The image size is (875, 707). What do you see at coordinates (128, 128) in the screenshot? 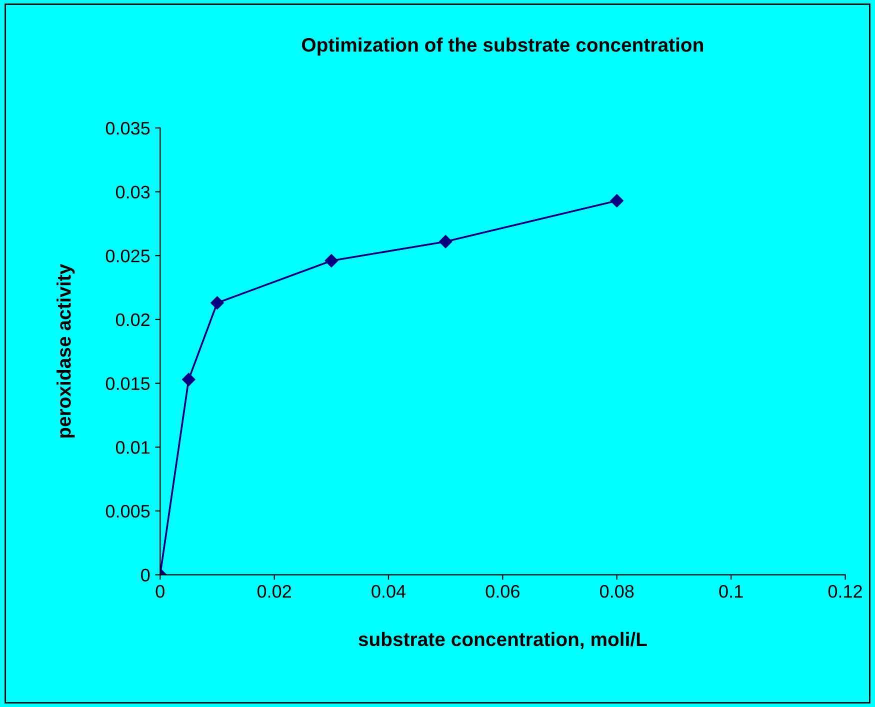
I see `y-tick-label: 0.035` at bounding box center [128, 128].